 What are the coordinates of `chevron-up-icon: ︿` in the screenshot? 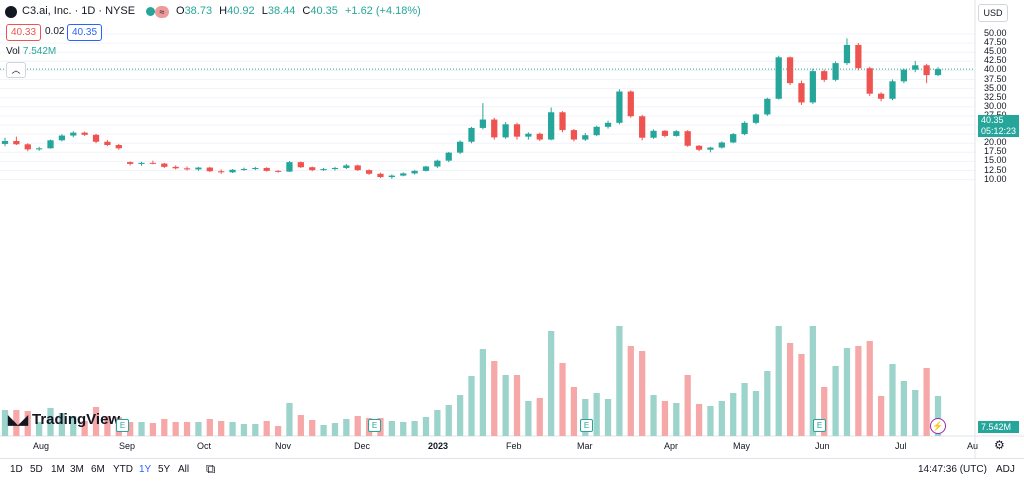 It's located at (16, 70).